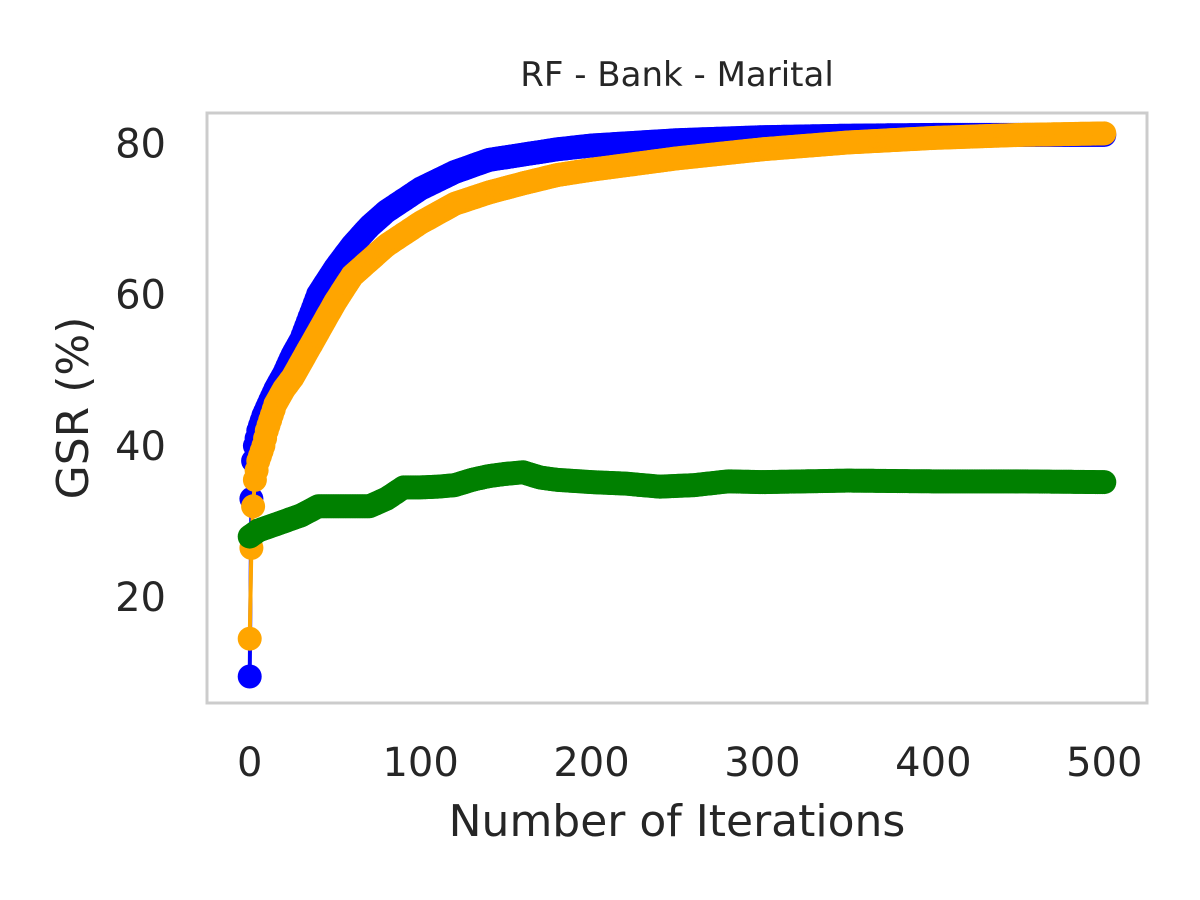 This screenshot has height=900, width=1200. I want to click on y-tick-label: 20, so click(140, 598).